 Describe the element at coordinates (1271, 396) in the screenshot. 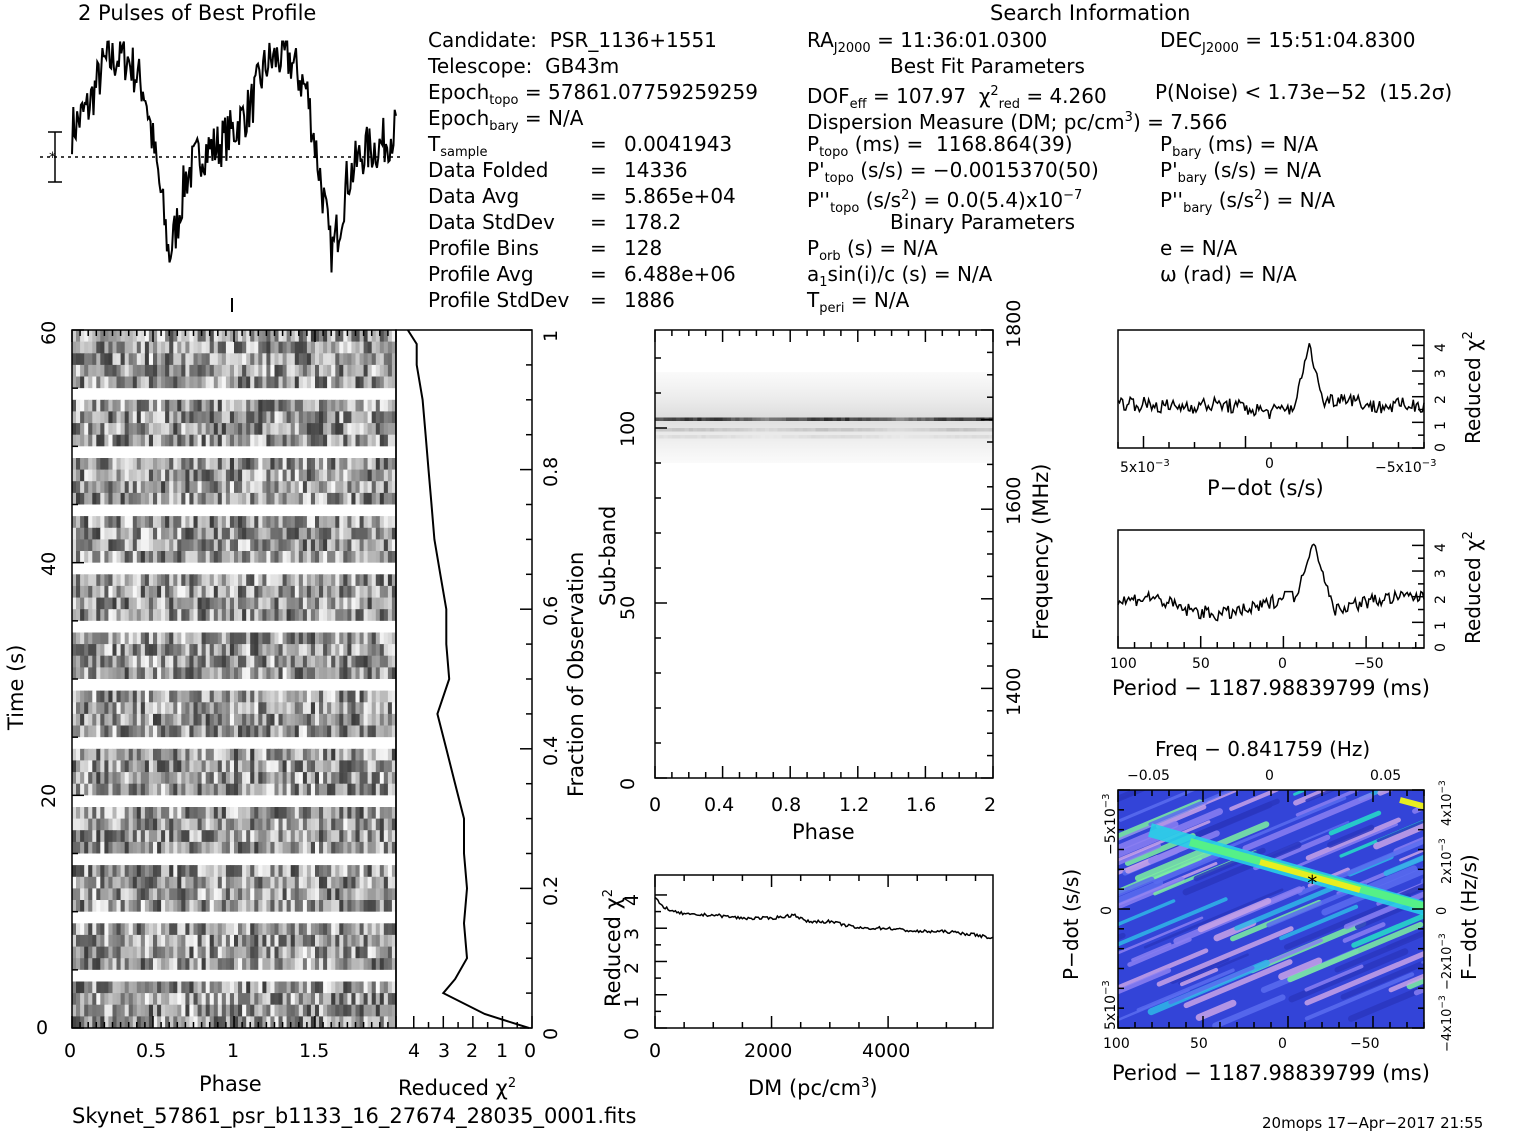

I see `pdot-chi2-plot` at that location.